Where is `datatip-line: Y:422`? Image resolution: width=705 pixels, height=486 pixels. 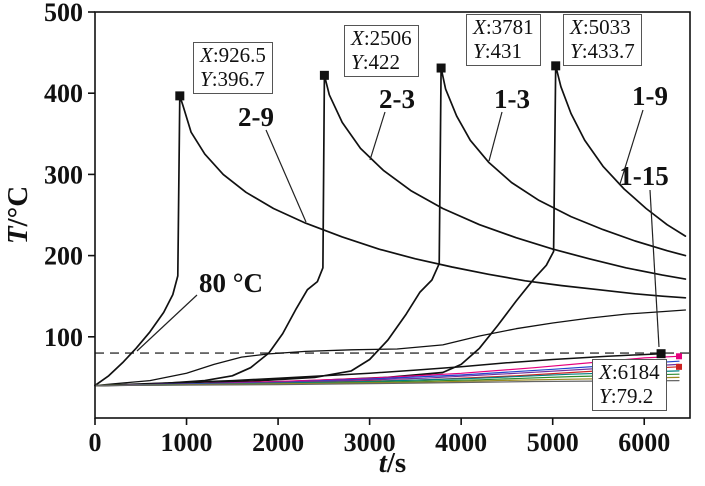 datatip-line: Y:422 is located at coordinates (376, 61).